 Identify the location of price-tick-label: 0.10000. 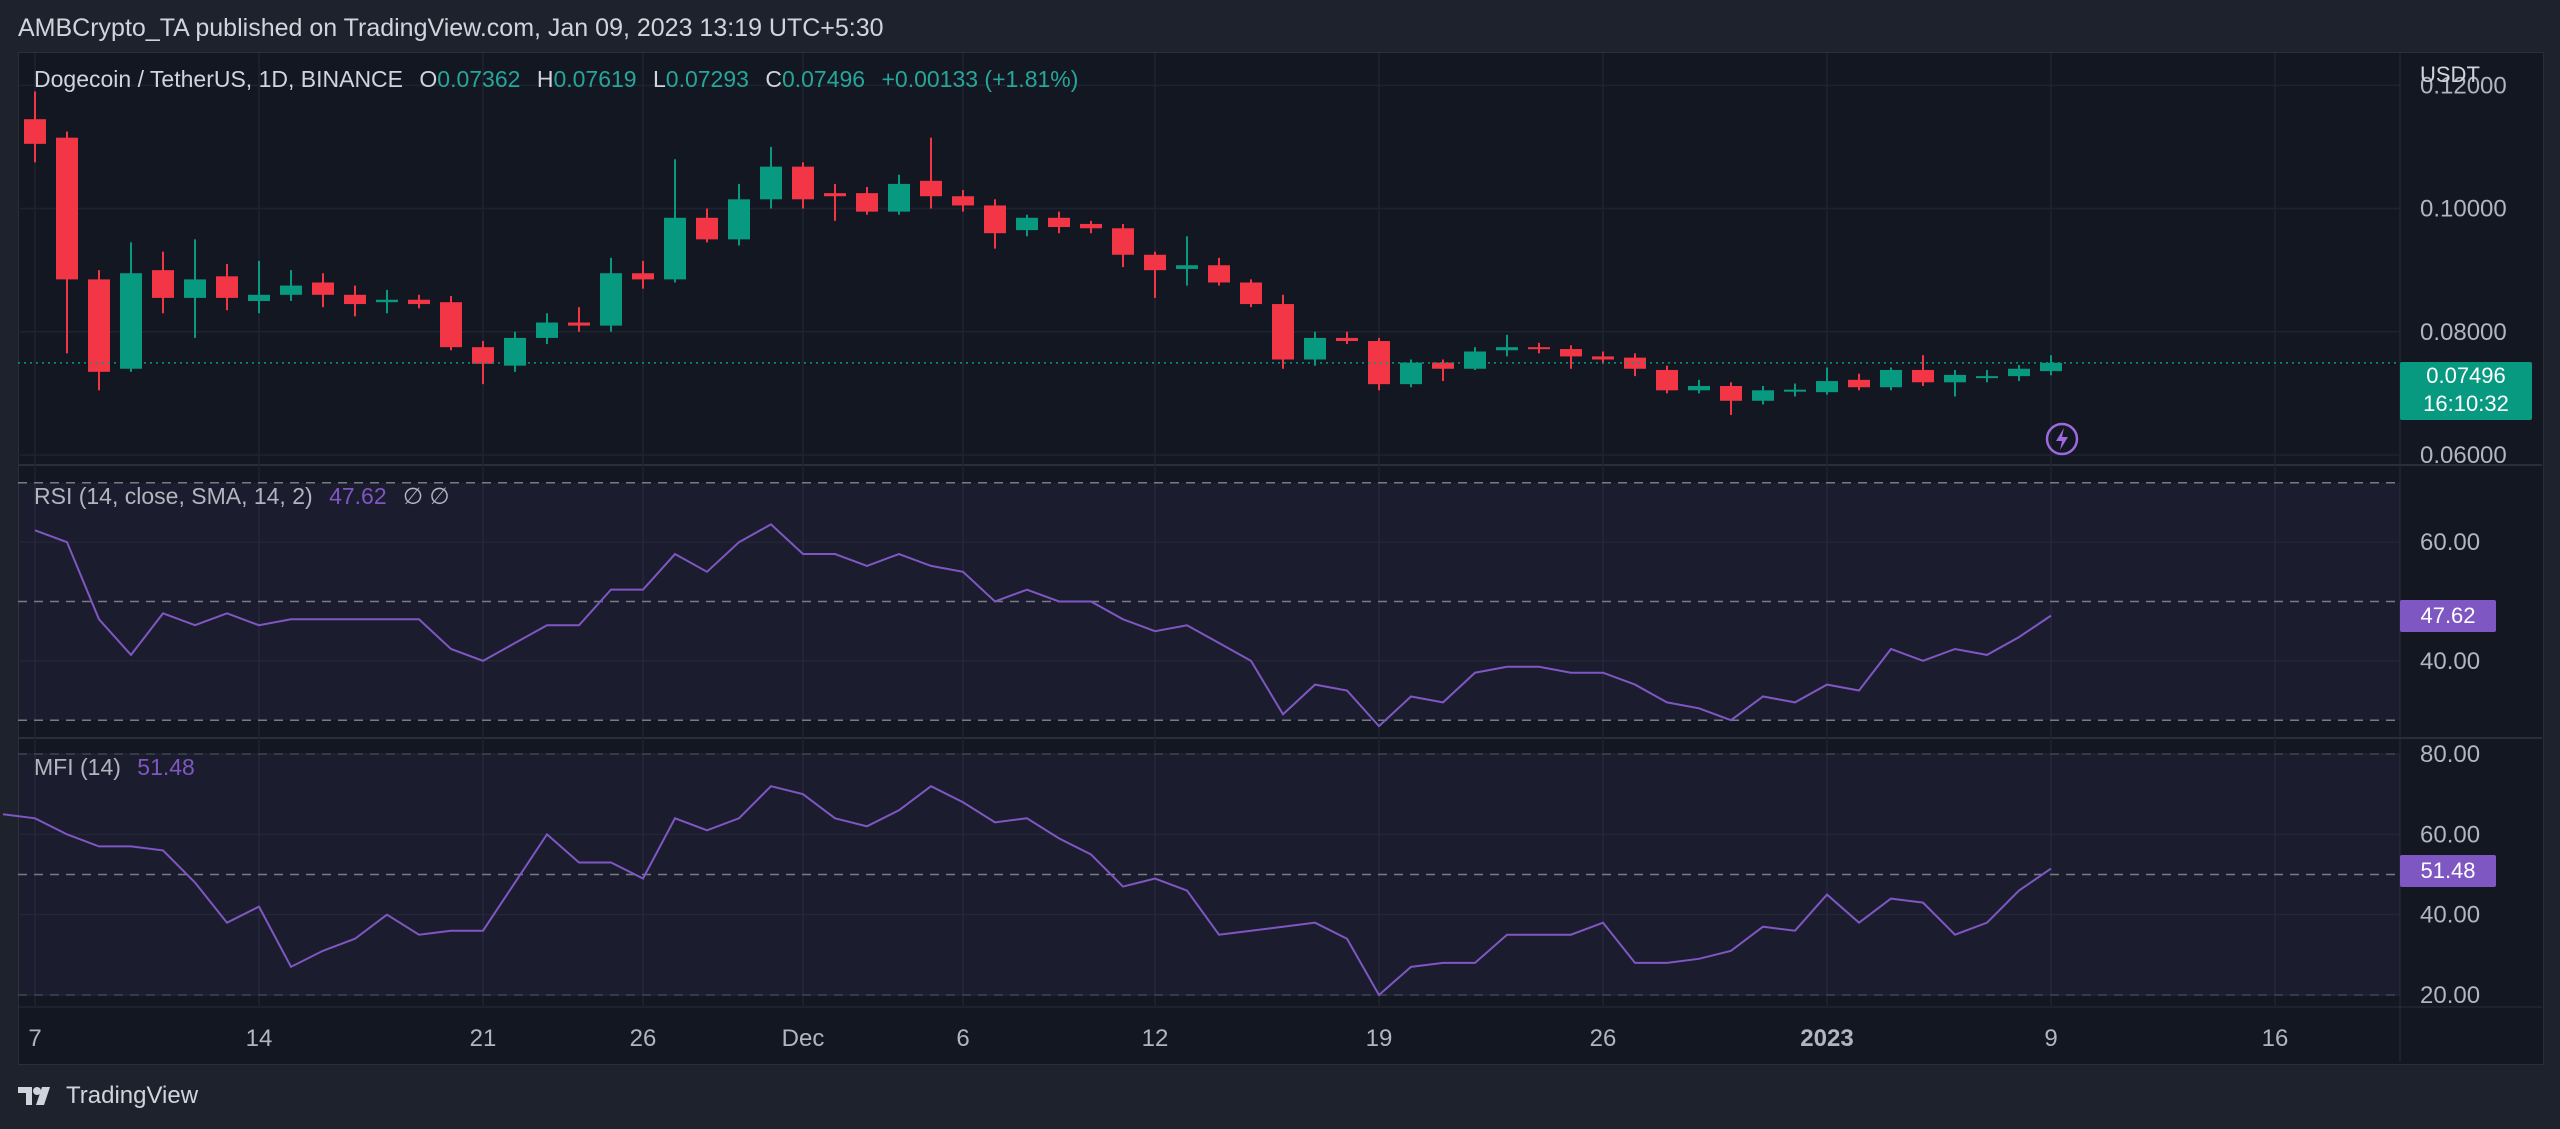
(2463, 209).